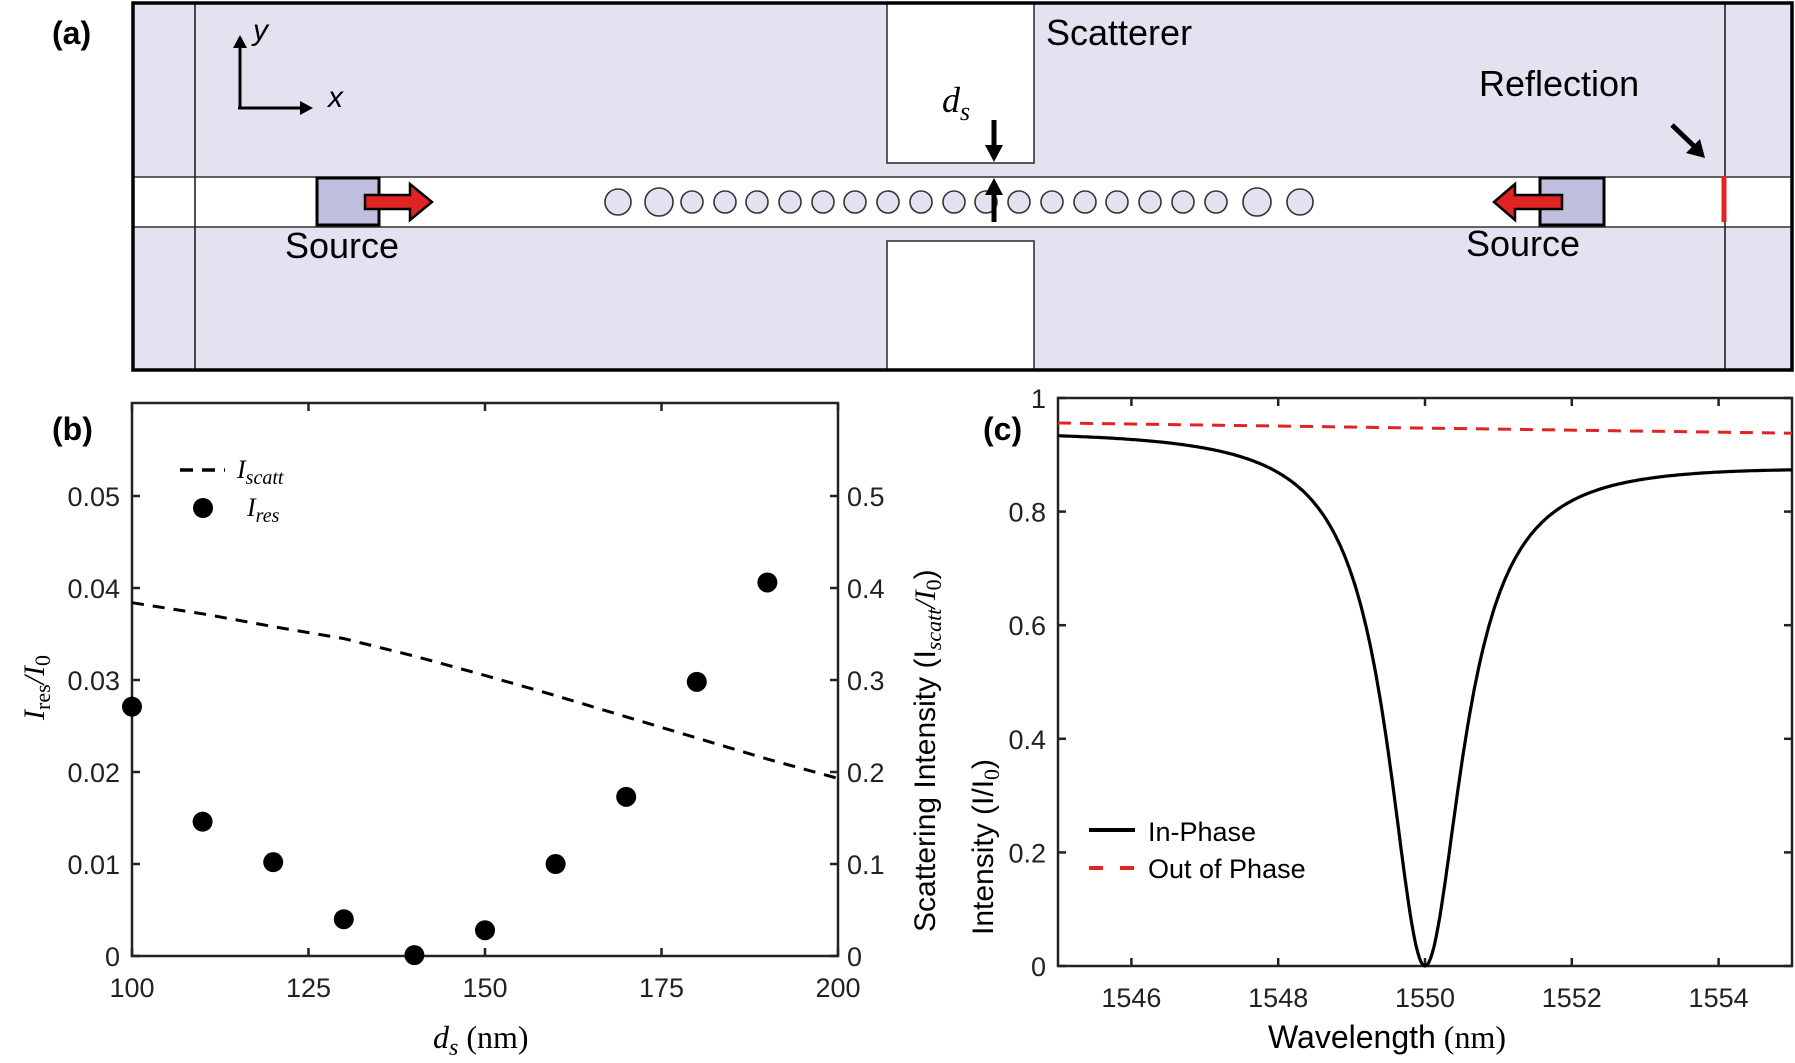 This screenshot has height=1063, width=1795. I want to click on iscatt-dashed-line, so click(485, 690).